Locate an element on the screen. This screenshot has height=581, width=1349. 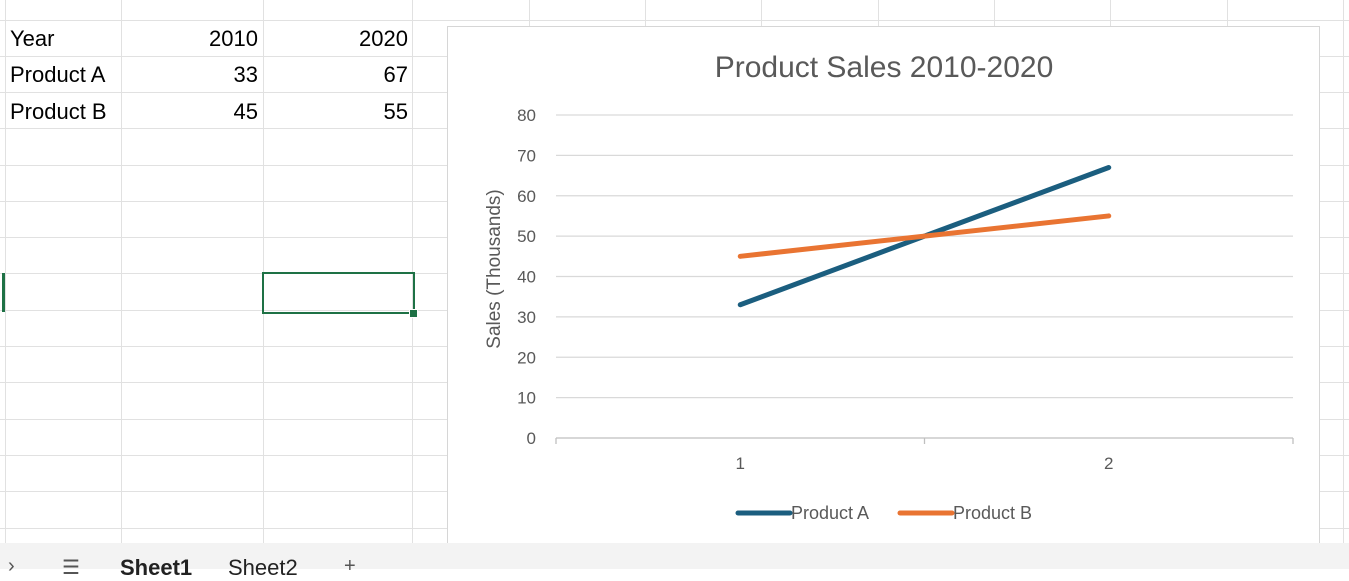
cell-product-b-2020: 55 is located at coordinates (395, 111).